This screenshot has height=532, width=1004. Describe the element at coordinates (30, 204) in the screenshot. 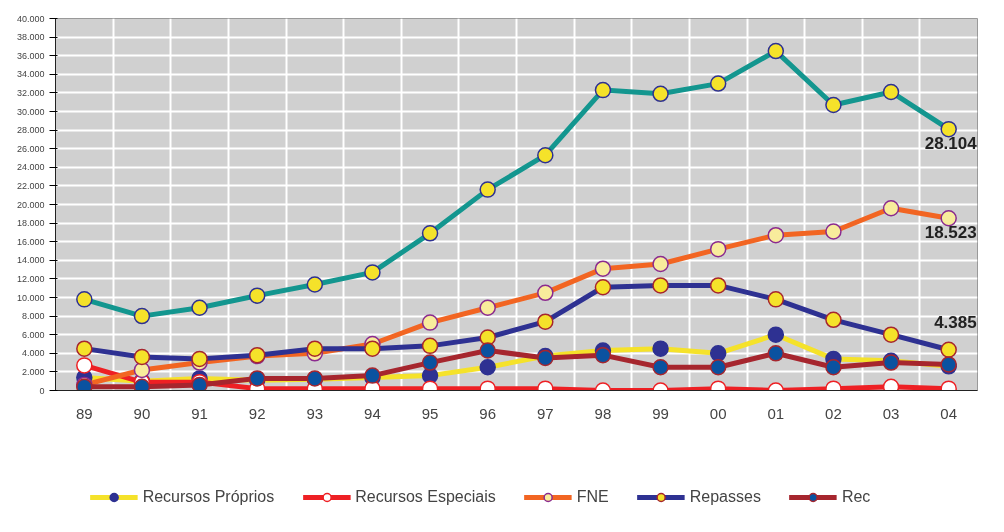

I see `y-tick-label: 20.000` at that location.